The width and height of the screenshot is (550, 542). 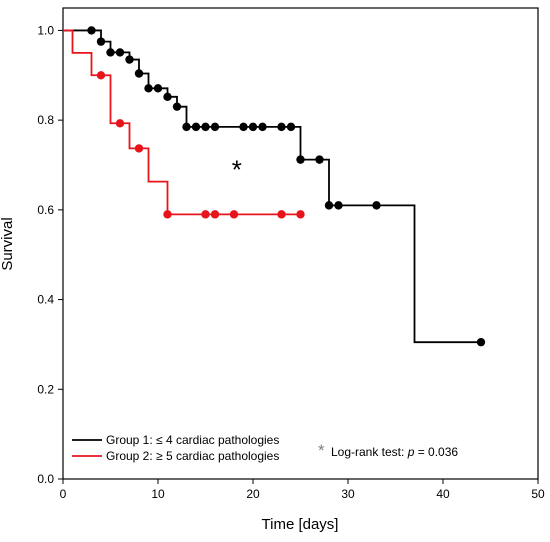 What do you see at coordinates (63, 494) in the screenshot?
I see `x-tick-label: 0` at bounding box center [63, 494].